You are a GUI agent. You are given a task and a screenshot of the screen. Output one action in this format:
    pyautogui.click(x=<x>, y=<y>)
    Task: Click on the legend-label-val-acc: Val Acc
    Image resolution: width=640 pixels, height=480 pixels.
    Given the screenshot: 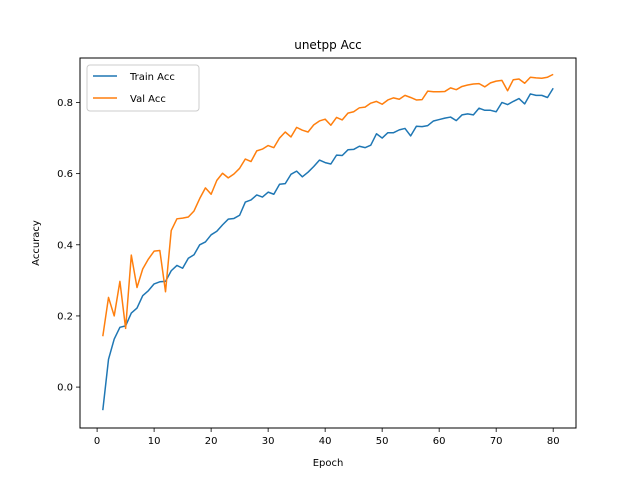 What is the action you would take?
    pyautogui.click(x=148, y=99)
    